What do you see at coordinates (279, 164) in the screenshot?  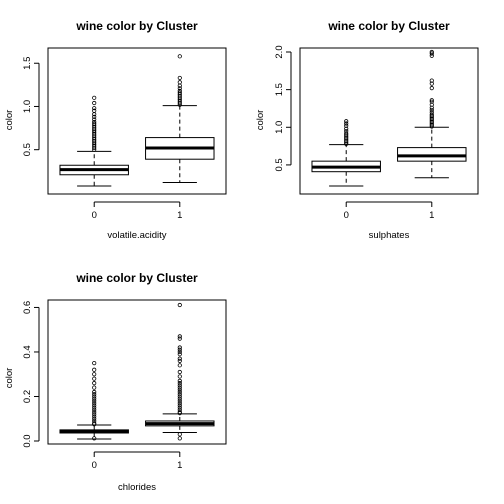 I see `y-tick-label: 0.5` at bounding box center [279, 164].